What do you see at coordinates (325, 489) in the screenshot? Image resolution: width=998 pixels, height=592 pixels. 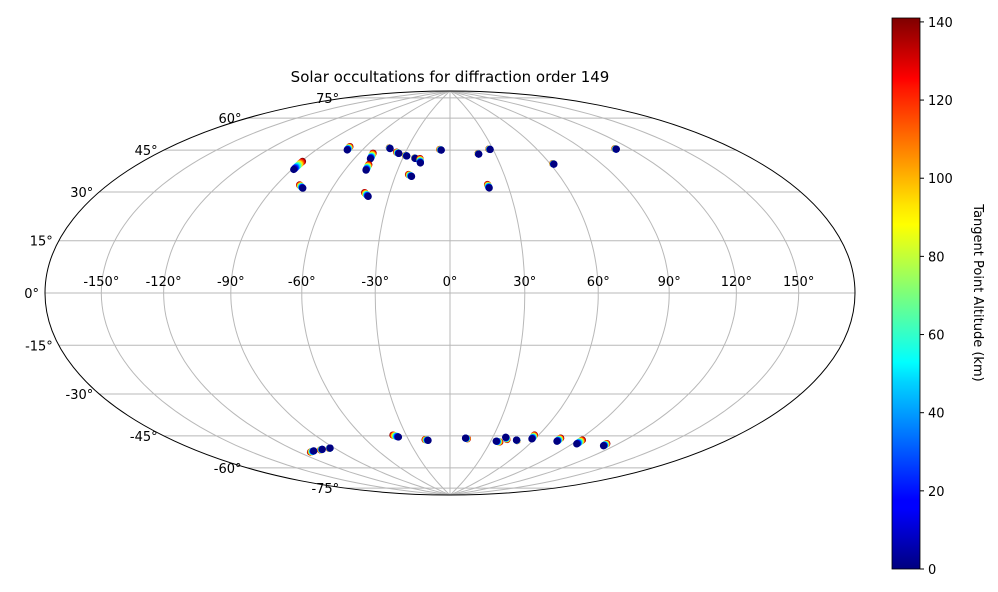 I see `lat-tick-label: -75°` at bounding box center [325, 489].